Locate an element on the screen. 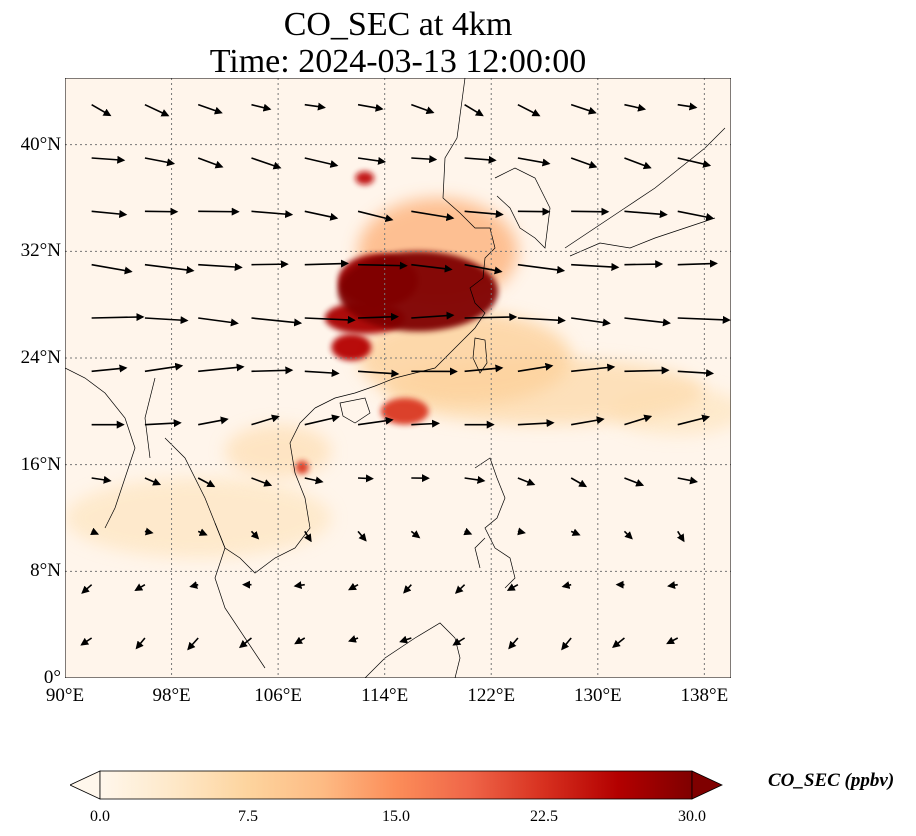  x-tick-label: 138°E is located at coordinates (704, 695).